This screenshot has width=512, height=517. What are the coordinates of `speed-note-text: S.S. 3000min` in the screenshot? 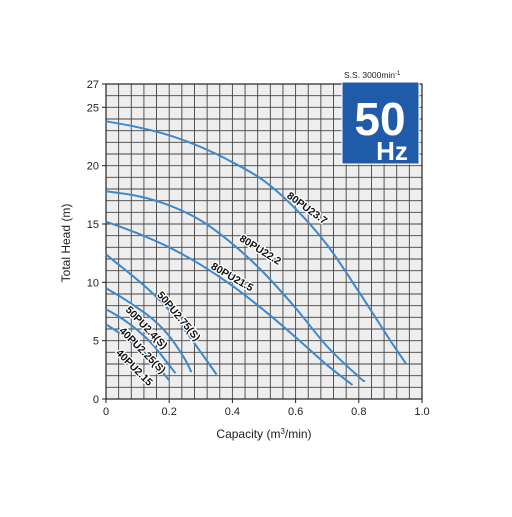 It's located at (369, 75).